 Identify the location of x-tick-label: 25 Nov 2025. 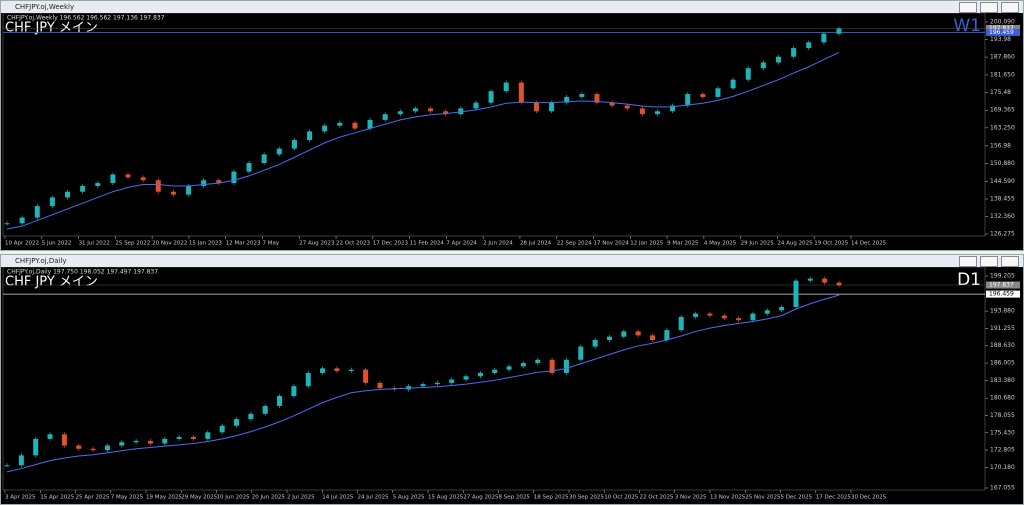
(763, 498).